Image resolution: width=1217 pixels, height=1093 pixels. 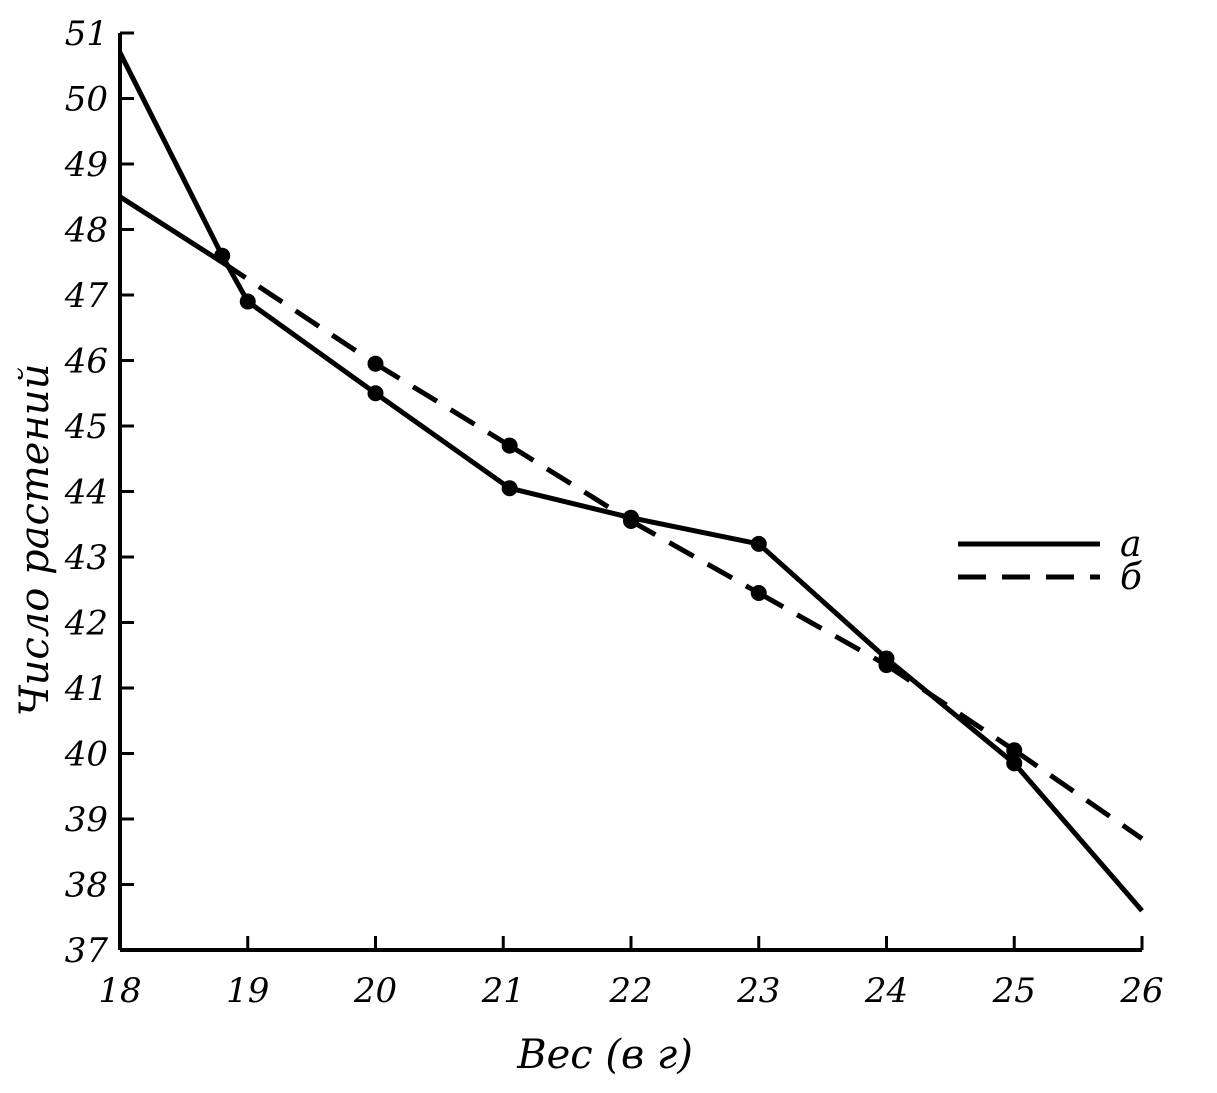 I want to click on y-tick-label: 46, so click(x=86, y=362).